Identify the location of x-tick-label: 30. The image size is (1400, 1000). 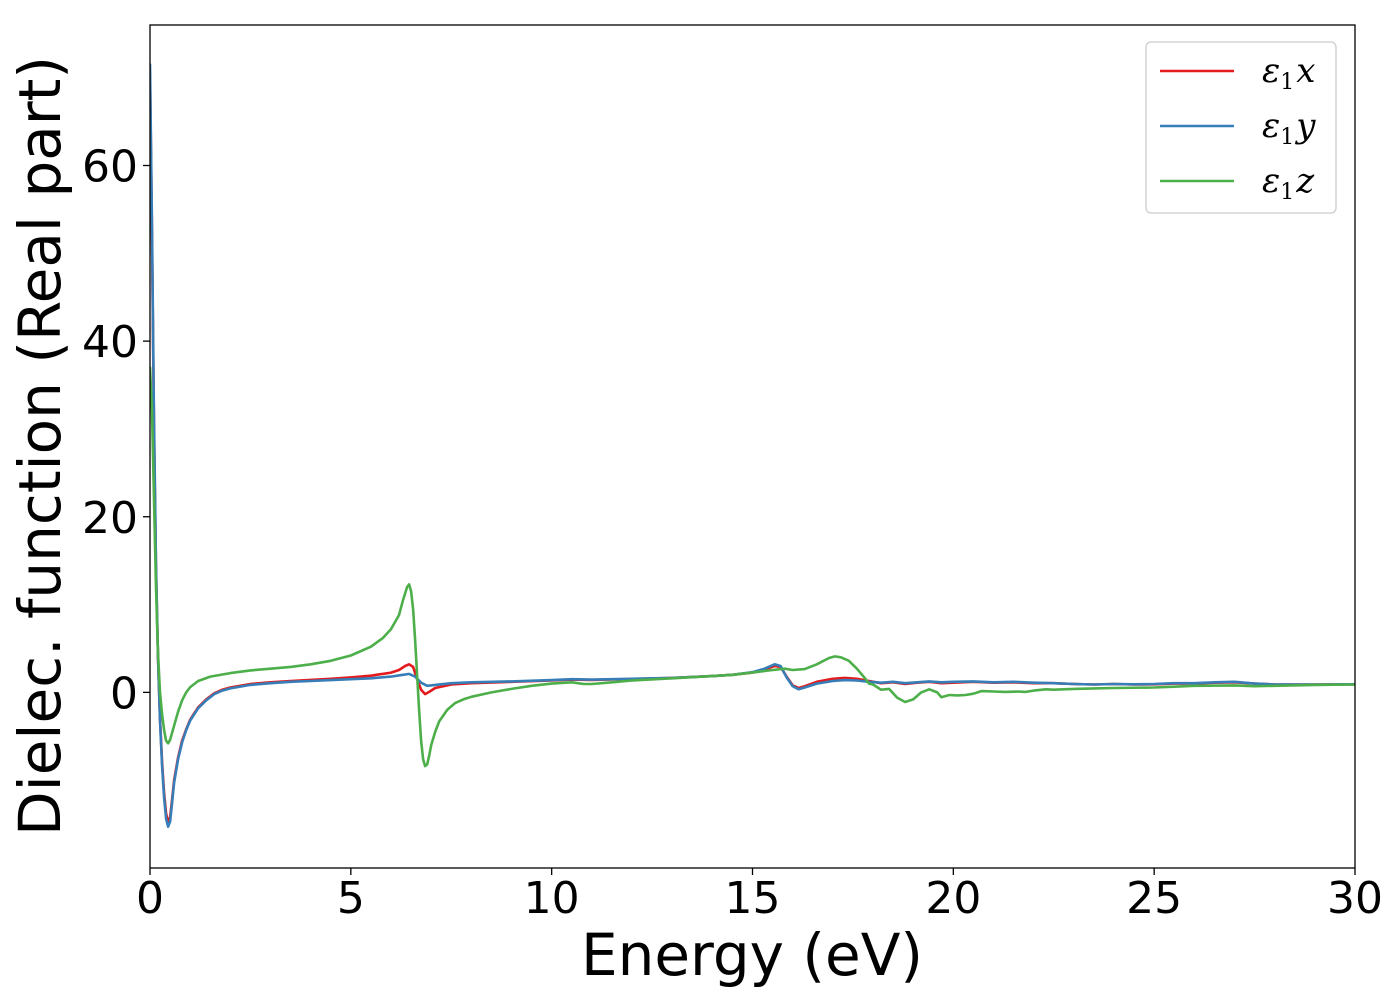
(1355, 898).